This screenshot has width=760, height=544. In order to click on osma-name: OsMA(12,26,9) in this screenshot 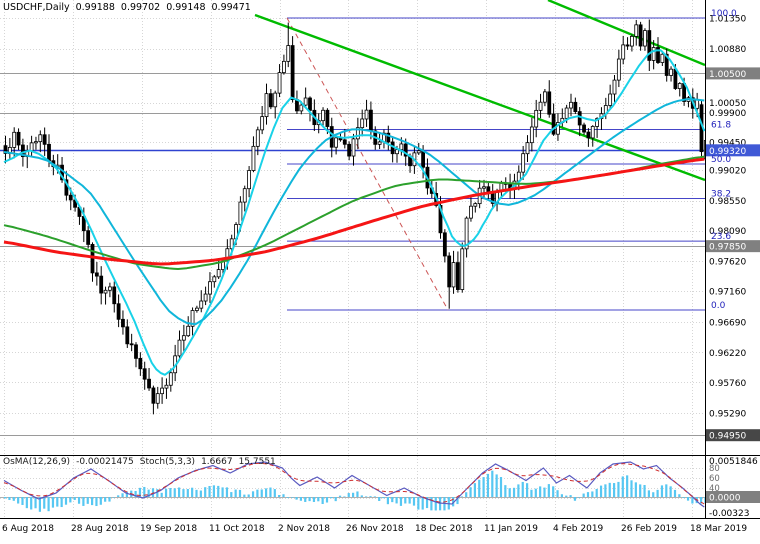, I will do `click(37, 462)`.